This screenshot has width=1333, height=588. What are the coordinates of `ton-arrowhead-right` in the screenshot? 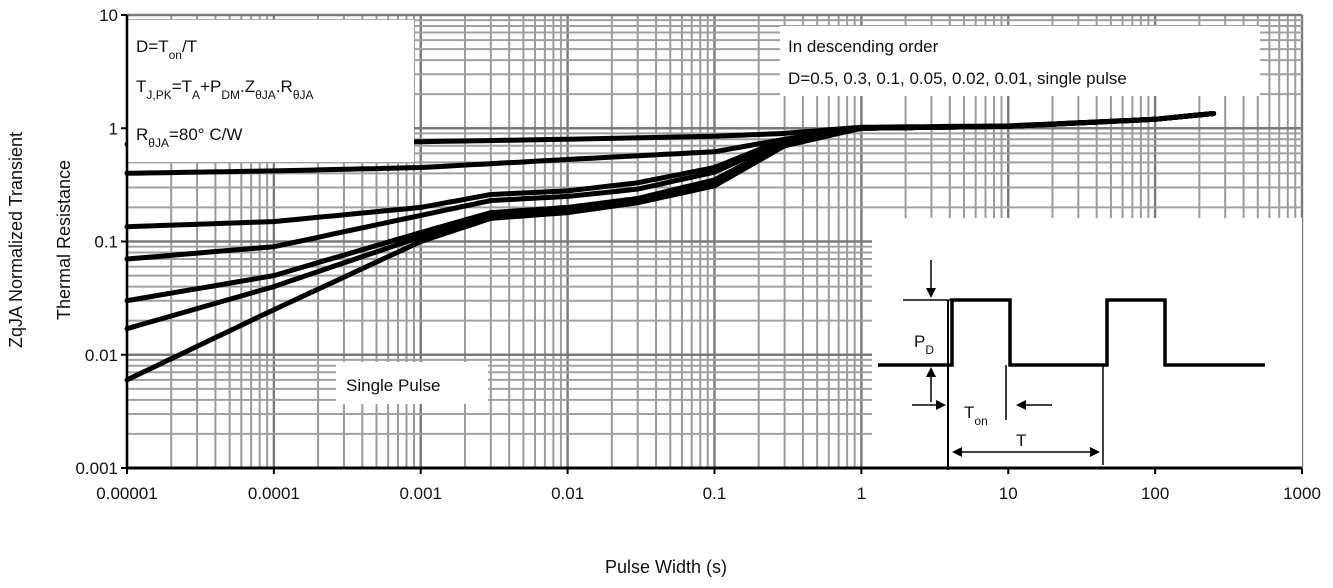 It's located at (1021, 405).